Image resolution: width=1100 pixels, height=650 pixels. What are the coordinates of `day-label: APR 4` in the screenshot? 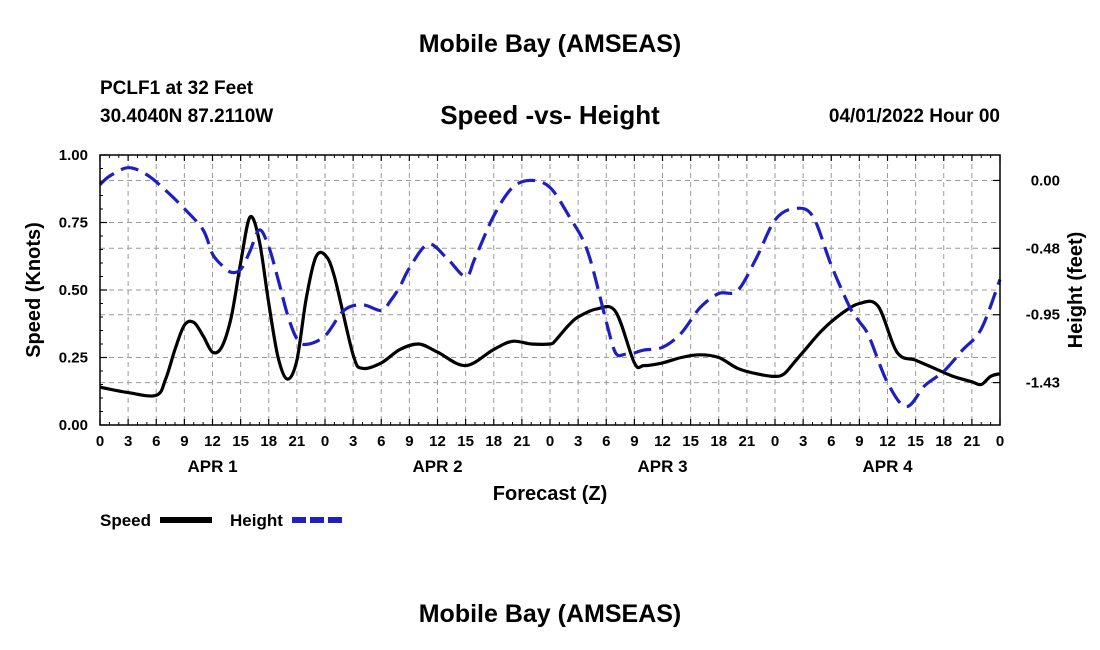 It's located at (887, 466).